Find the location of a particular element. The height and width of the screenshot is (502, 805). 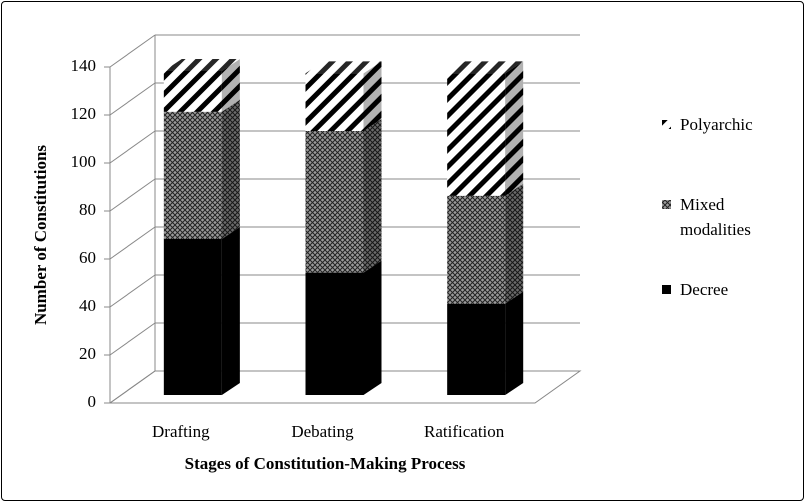

y-tick-label: 60 is located at coordinates (87, 257).